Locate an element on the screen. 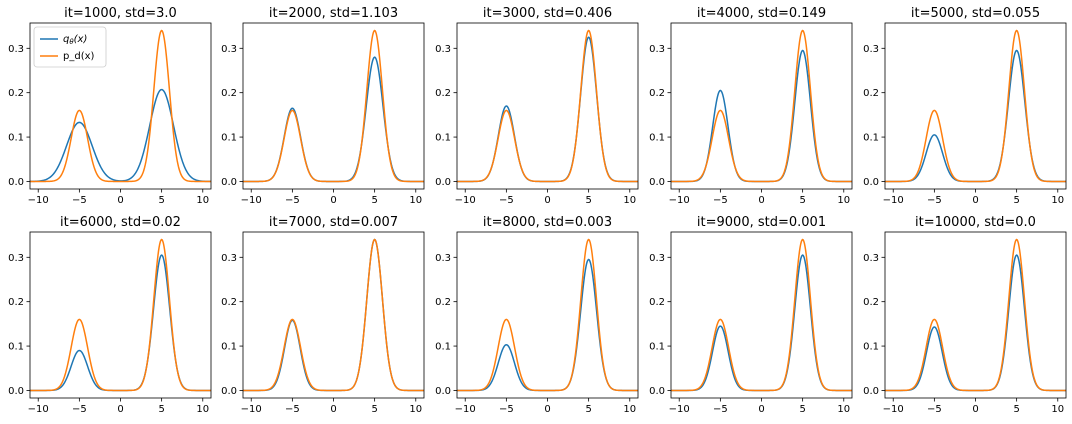  legend: qθ(x) p_d(x) is located at coordinates (70, 47).